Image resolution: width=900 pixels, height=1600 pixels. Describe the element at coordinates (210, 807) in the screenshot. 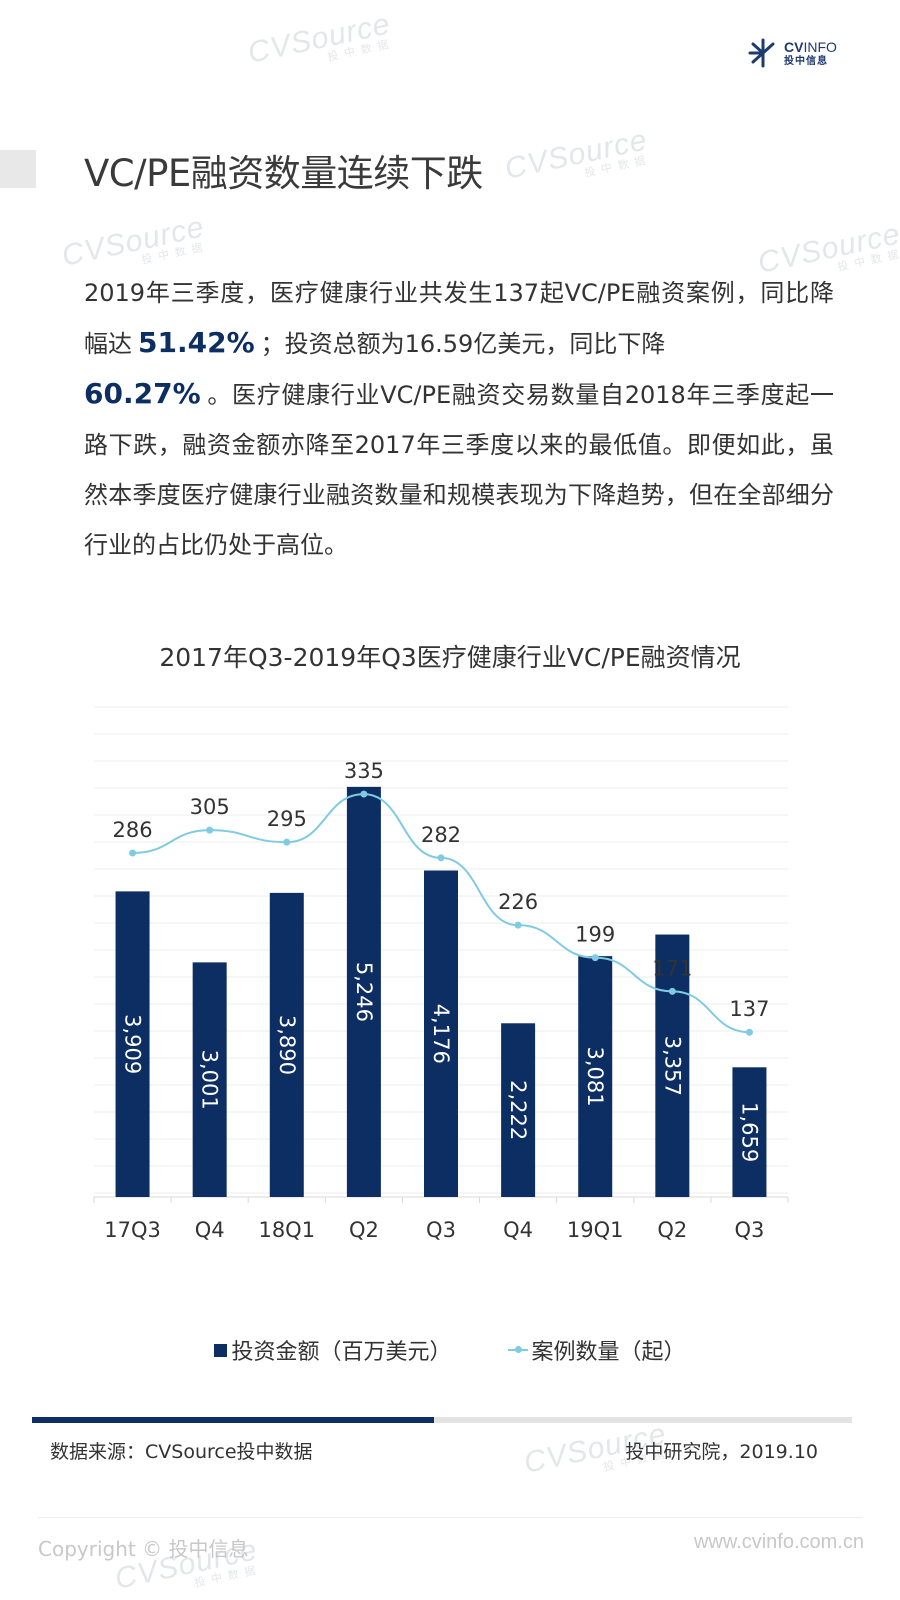

I see `count-value-label: 305` at that location.